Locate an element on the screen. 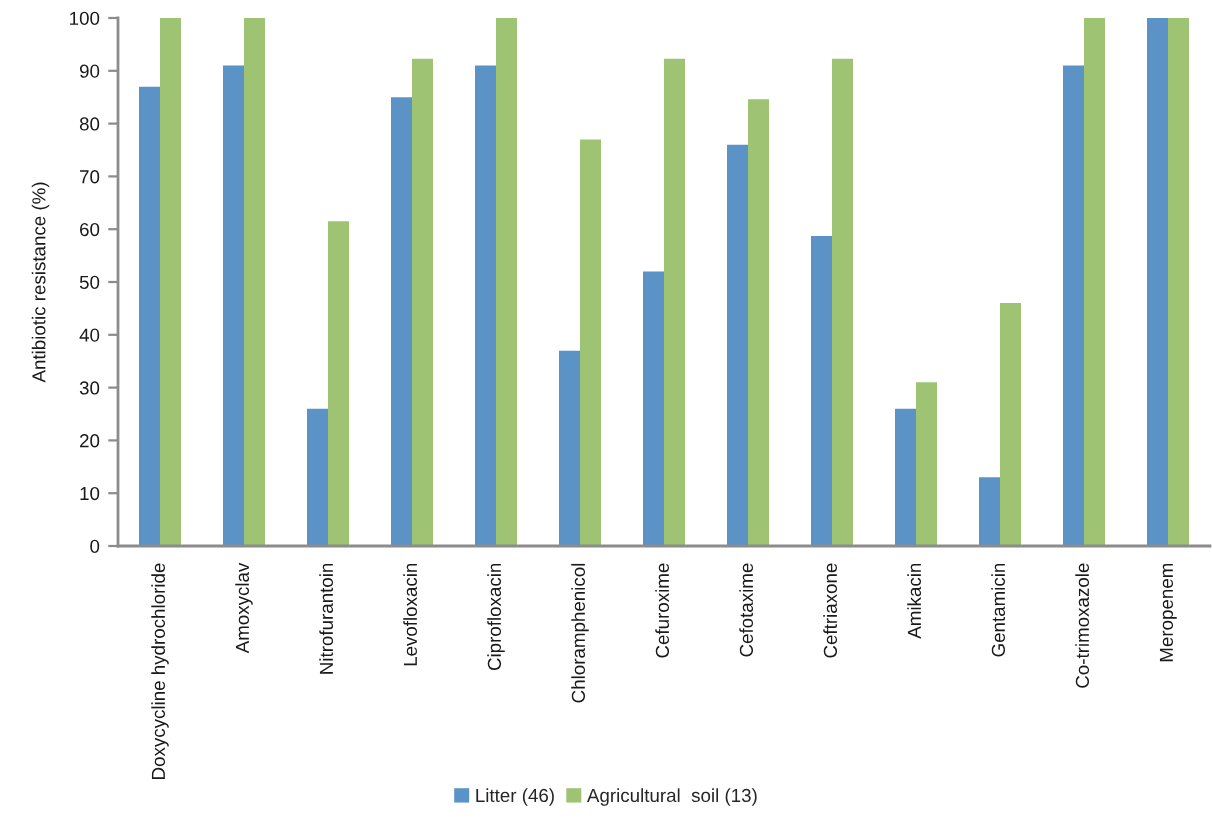  x-tick-label: Co-trimoxazole is located at coordinates (1082, 625).